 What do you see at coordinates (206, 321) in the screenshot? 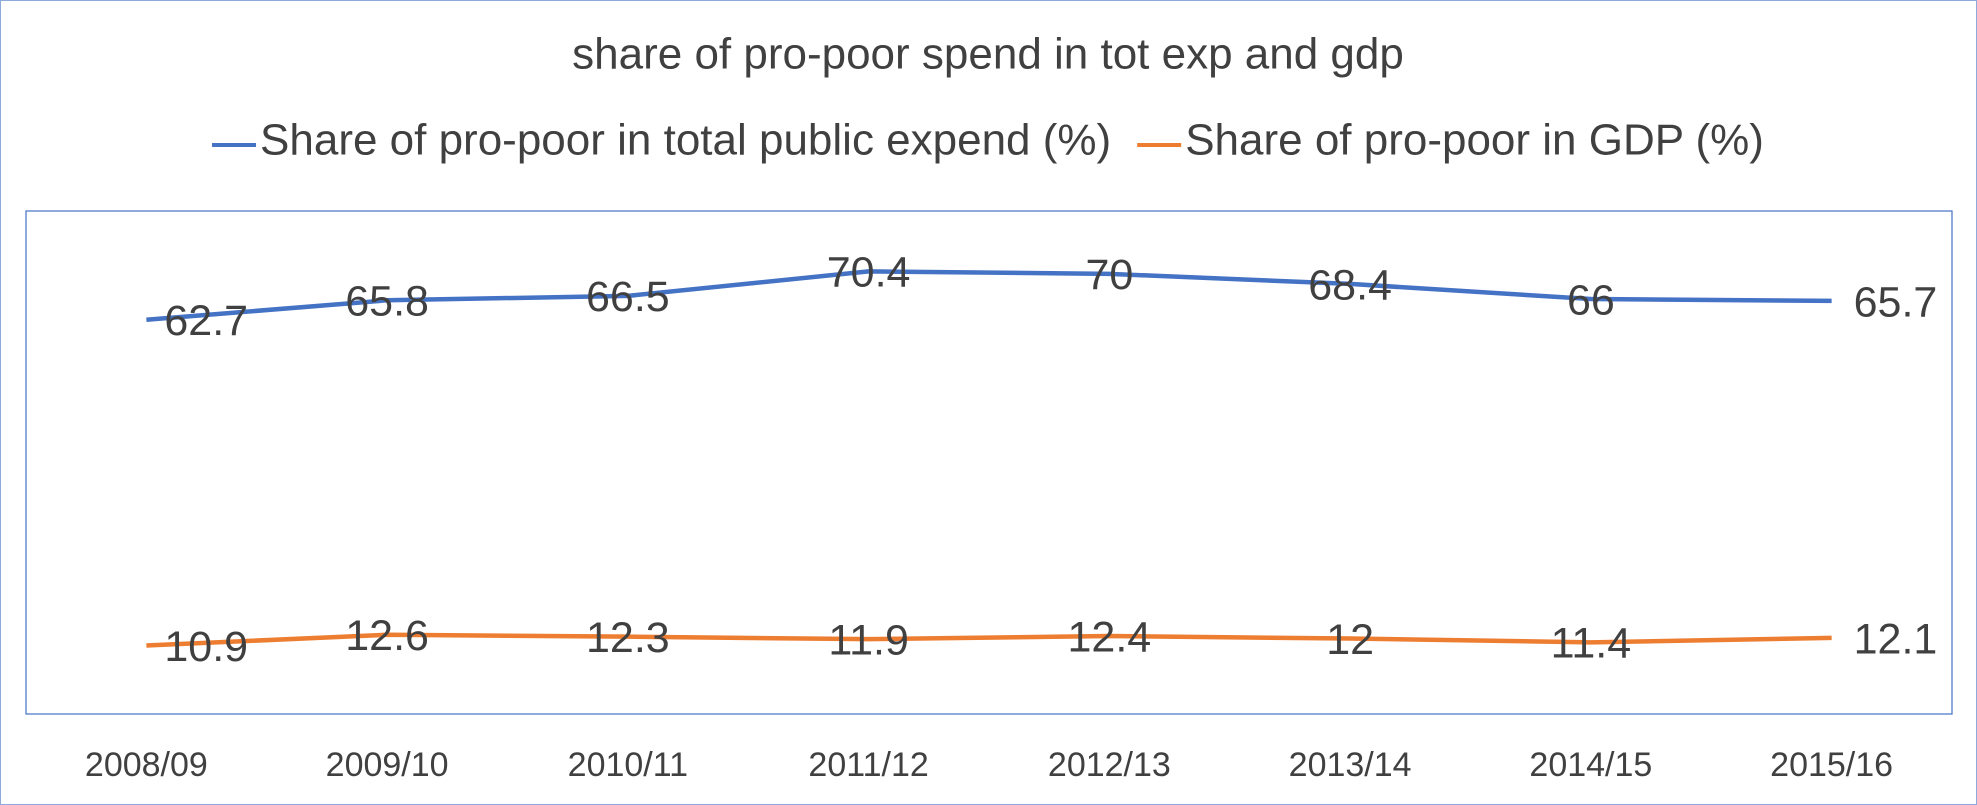
I see `data-label: 62.7` at bounding box center [206, 321].